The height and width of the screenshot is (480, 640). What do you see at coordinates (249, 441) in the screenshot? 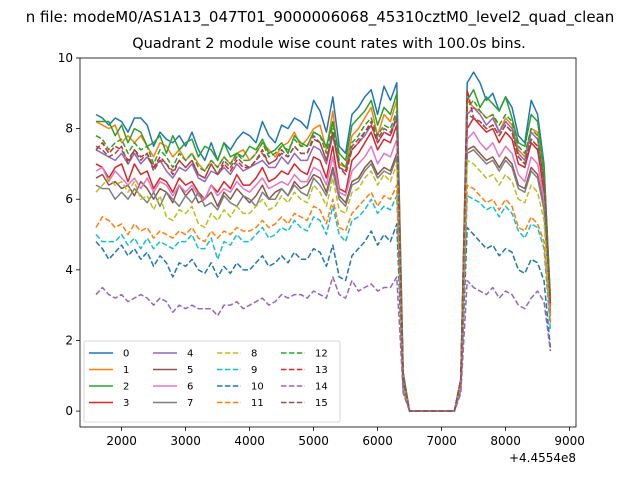
I see `x-tick-label: 4000` at bounding box center [249, 441].